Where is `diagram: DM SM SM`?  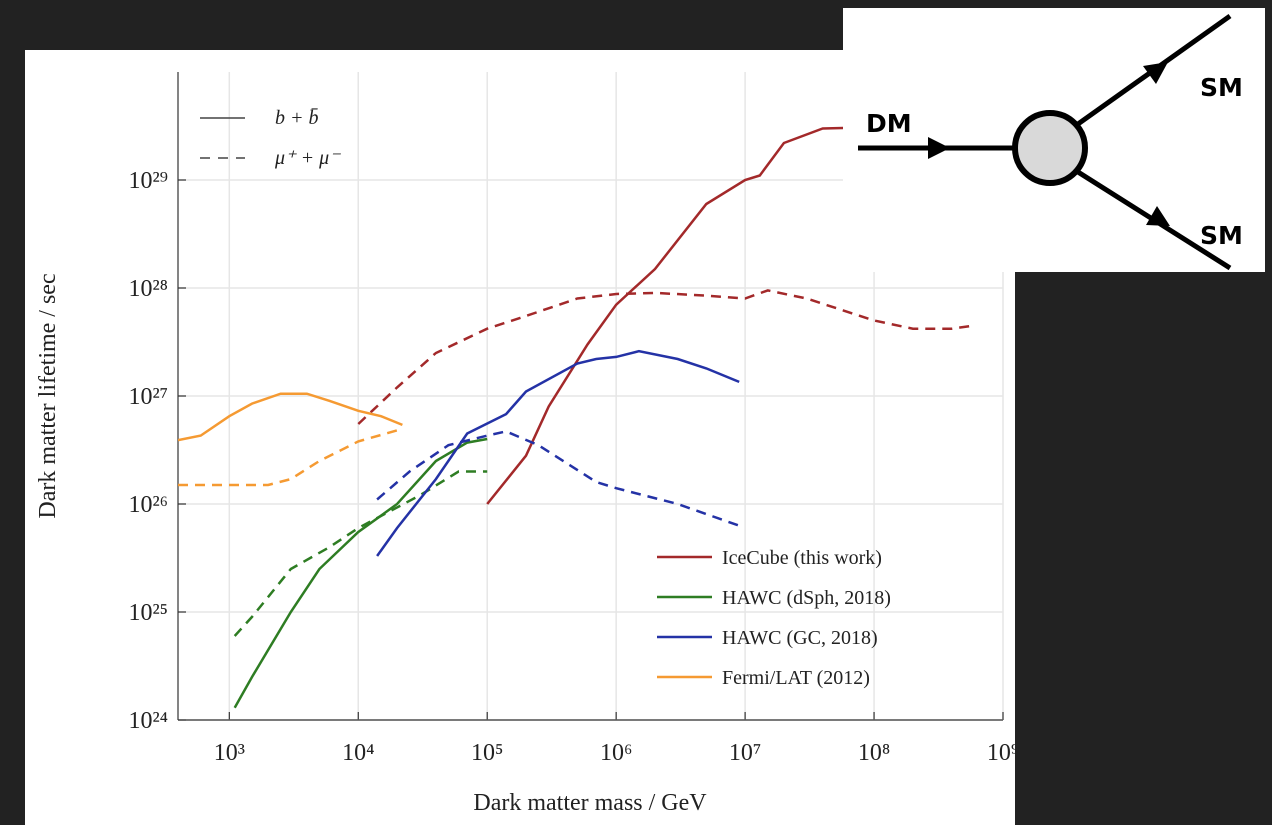
diagram: DM SM SM is located at coordinates (1054, 140).